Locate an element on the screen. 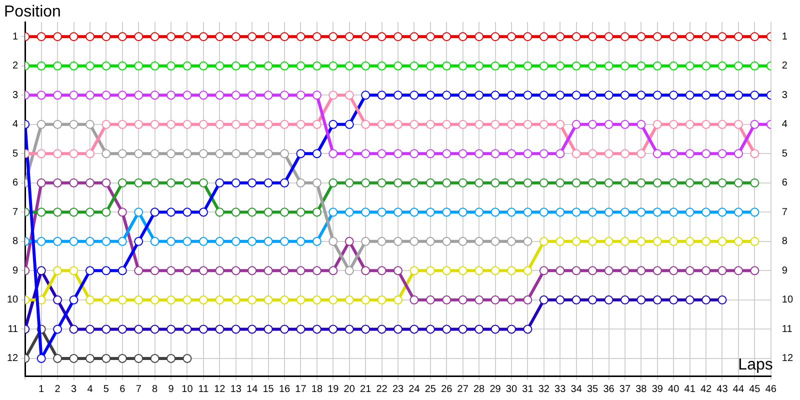  x-tick-label: 22 is located at coordinates (382, 389).